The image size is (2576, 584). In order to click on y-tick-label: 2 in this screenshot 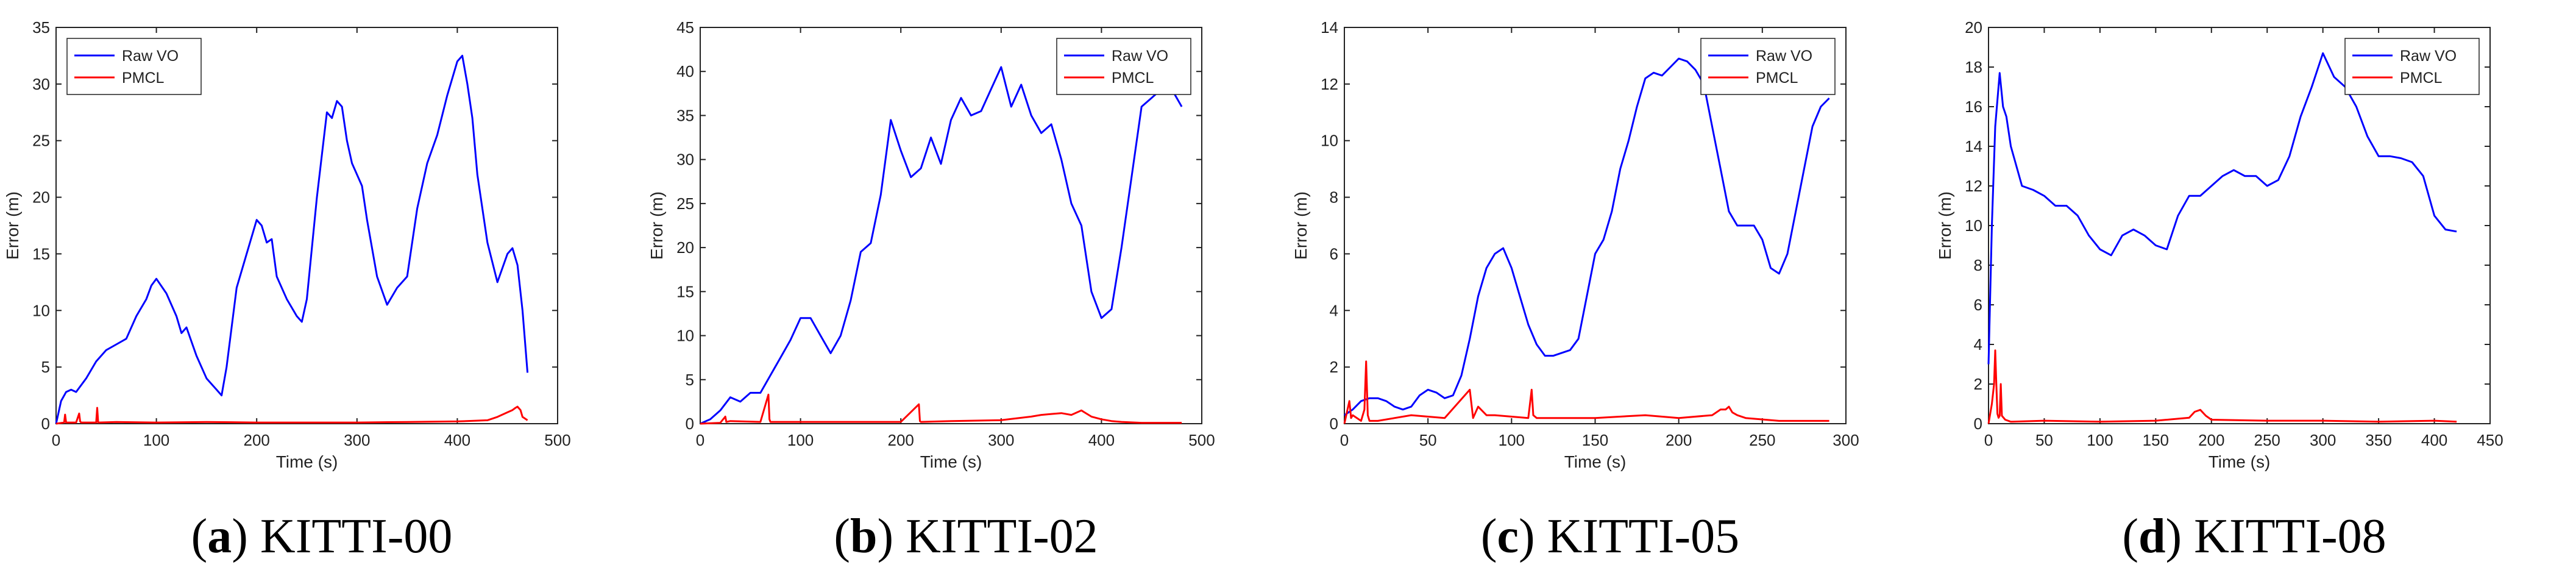, I will do `click(1978, 384)`.